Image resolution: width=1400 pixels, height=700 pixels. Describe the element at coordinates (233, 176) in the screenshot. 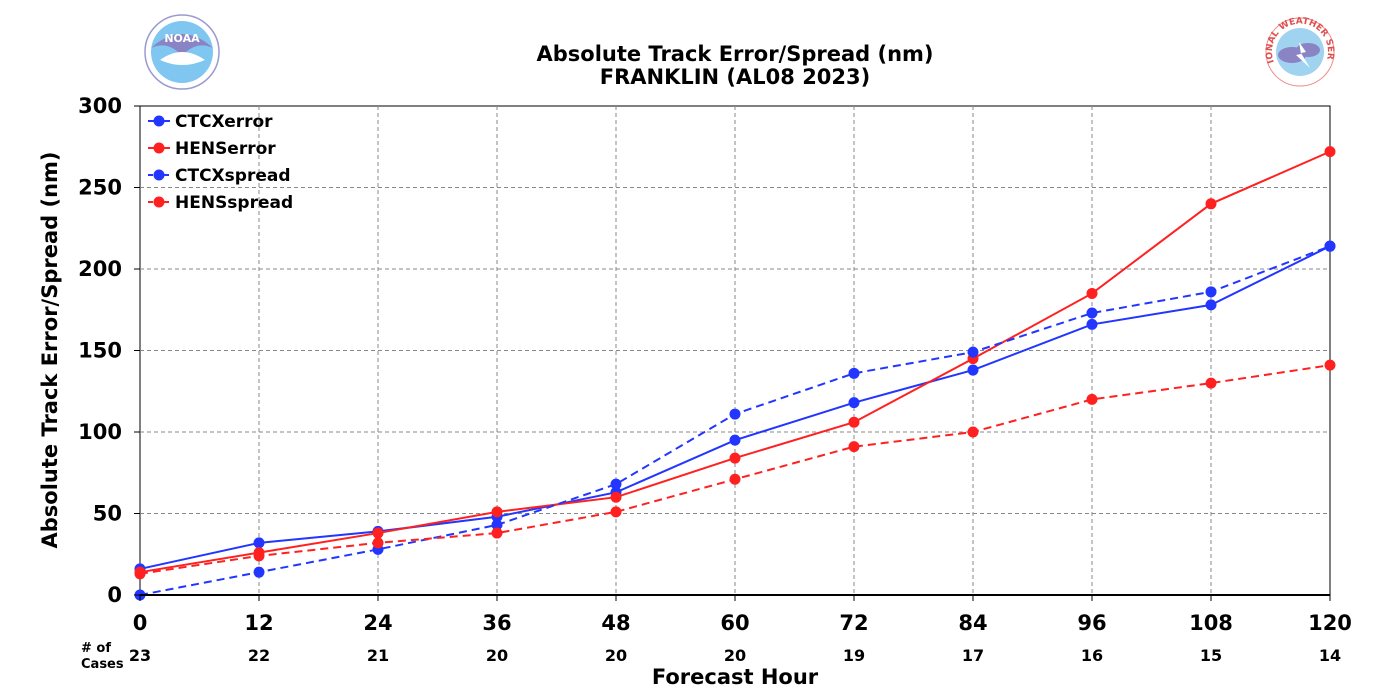

I see `legend-label: CTCXspread` at that location.